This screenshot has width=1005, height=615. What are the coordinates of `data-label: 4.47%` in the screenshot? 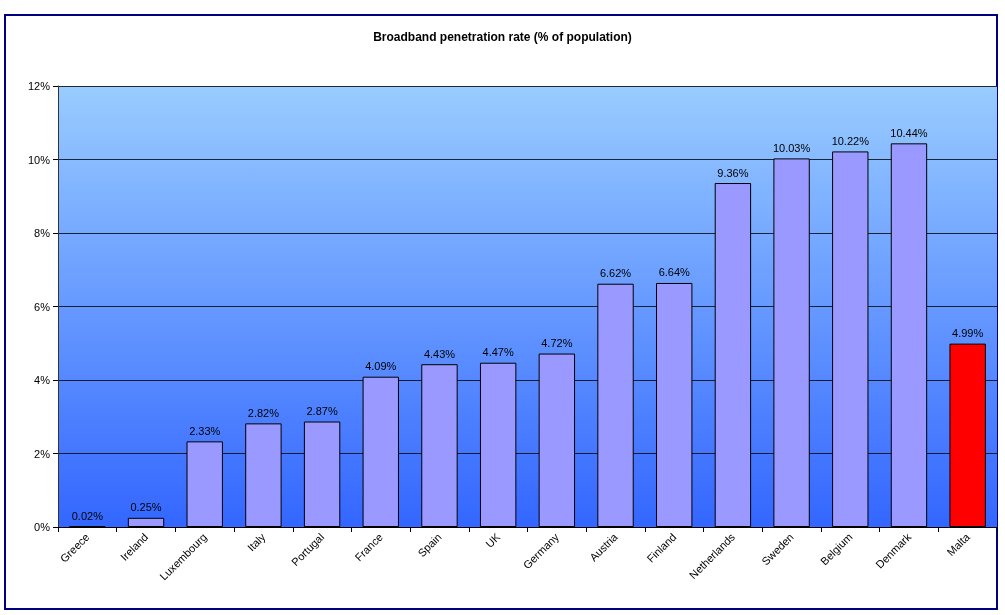 It's located at (498, 352).